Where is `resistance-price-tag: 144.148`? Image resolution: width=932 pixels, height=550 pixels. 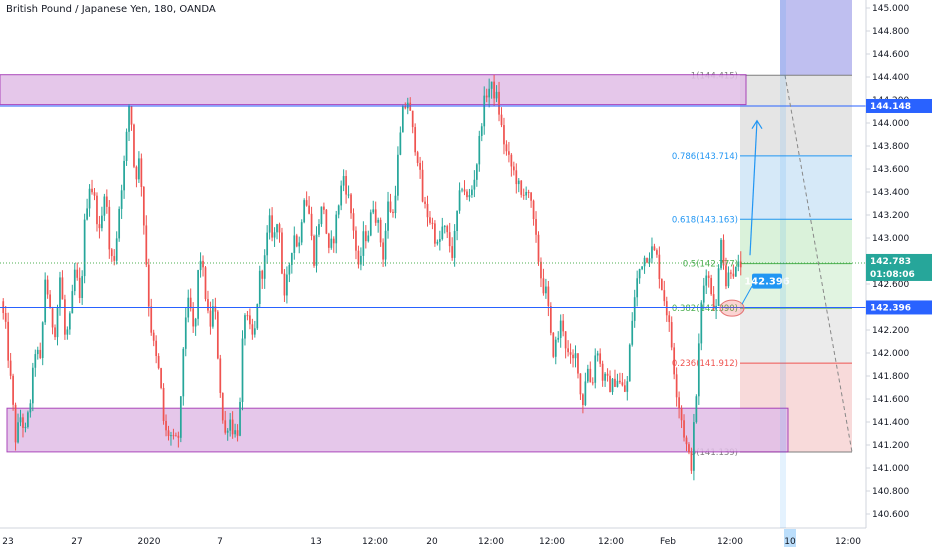 resistance-price-tag: 144.148 is located at coordinates (890, 107).